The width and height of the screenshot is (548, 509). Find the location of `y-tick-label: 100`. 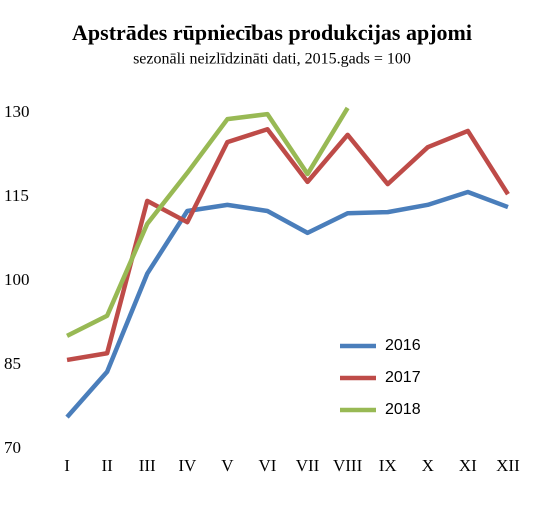

y-tick-label: 100 is located at coordinates (17, 279).